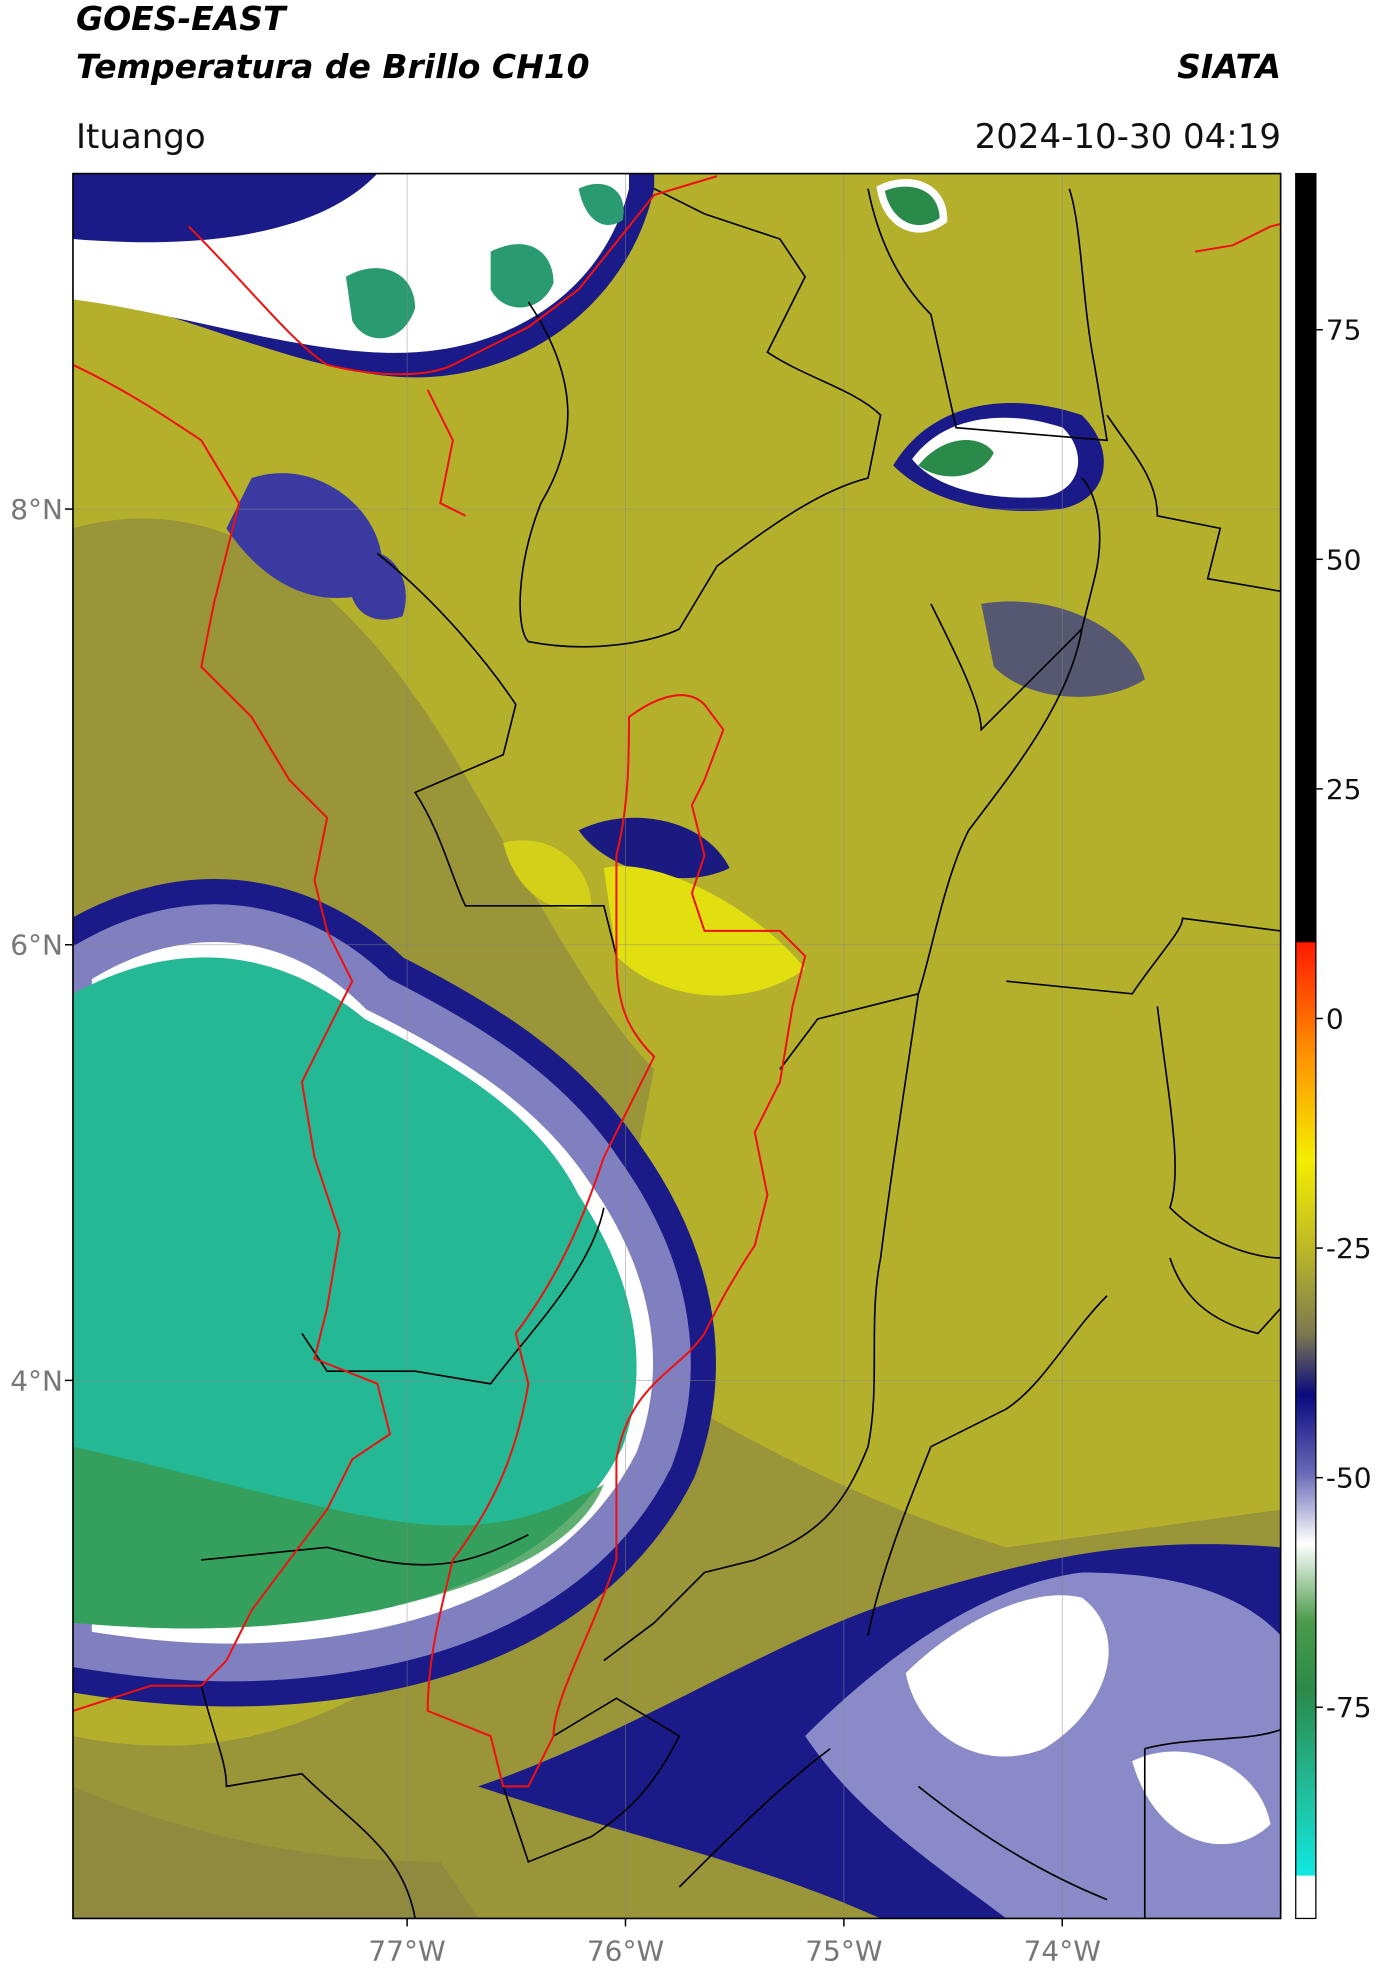 This screenshot has height=1981, width=1384. What do you see at coordinates (141, 137) in the screenshot?
I see `location: Ituango` at bounding box center [141, 137].